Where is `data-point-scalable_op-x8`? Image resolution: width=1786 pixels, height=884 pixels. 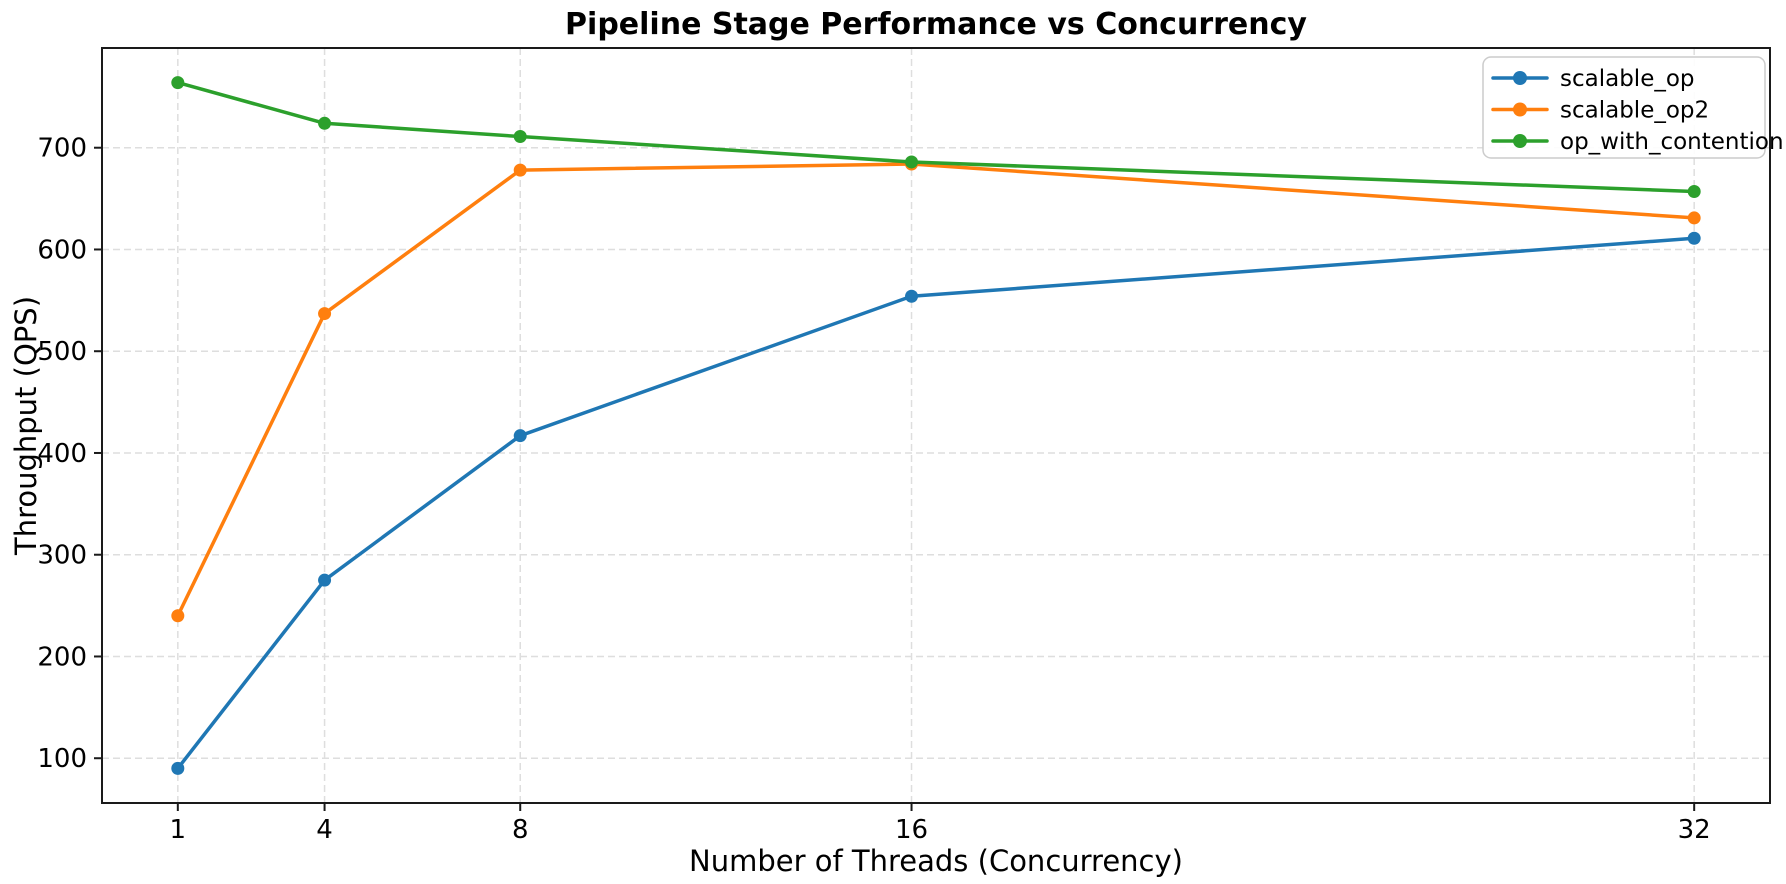
data-point-scalable_op-x8 is located at coordinates (520, 436).